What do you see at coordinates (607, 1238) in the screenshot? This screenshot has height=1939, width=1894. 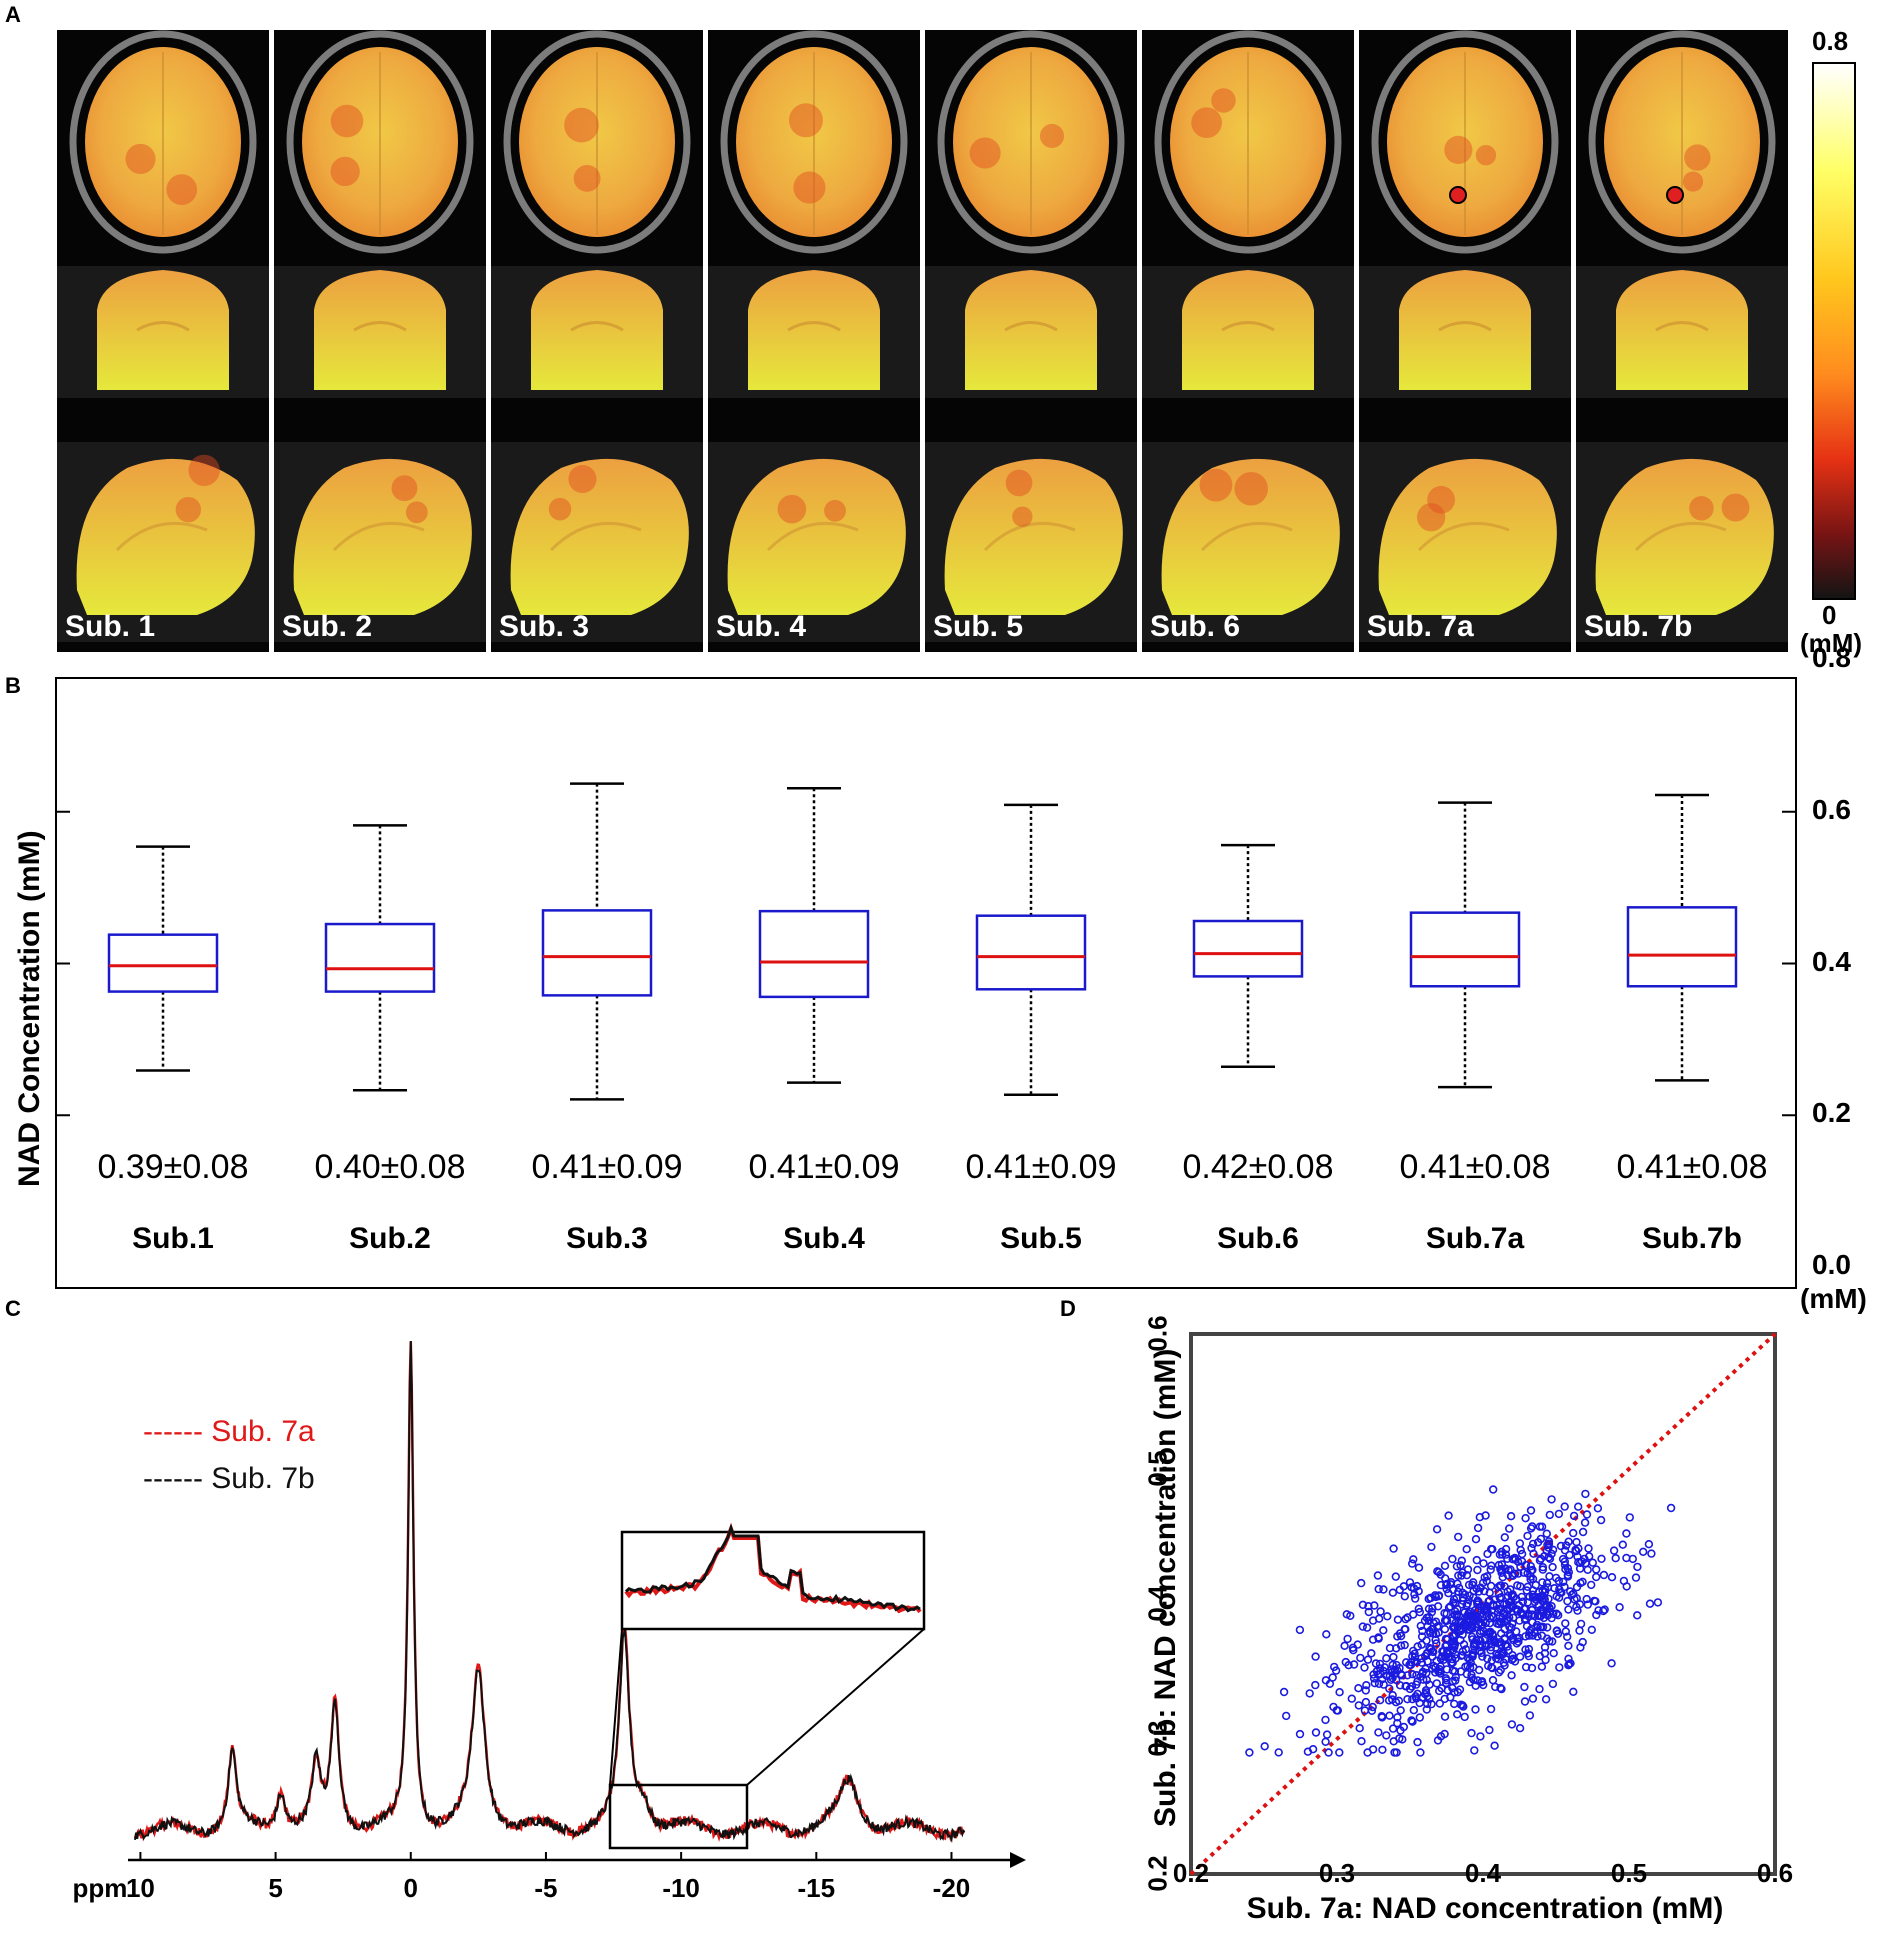 I see `category-label: Sub.3` at bounding box center [607, 1238].